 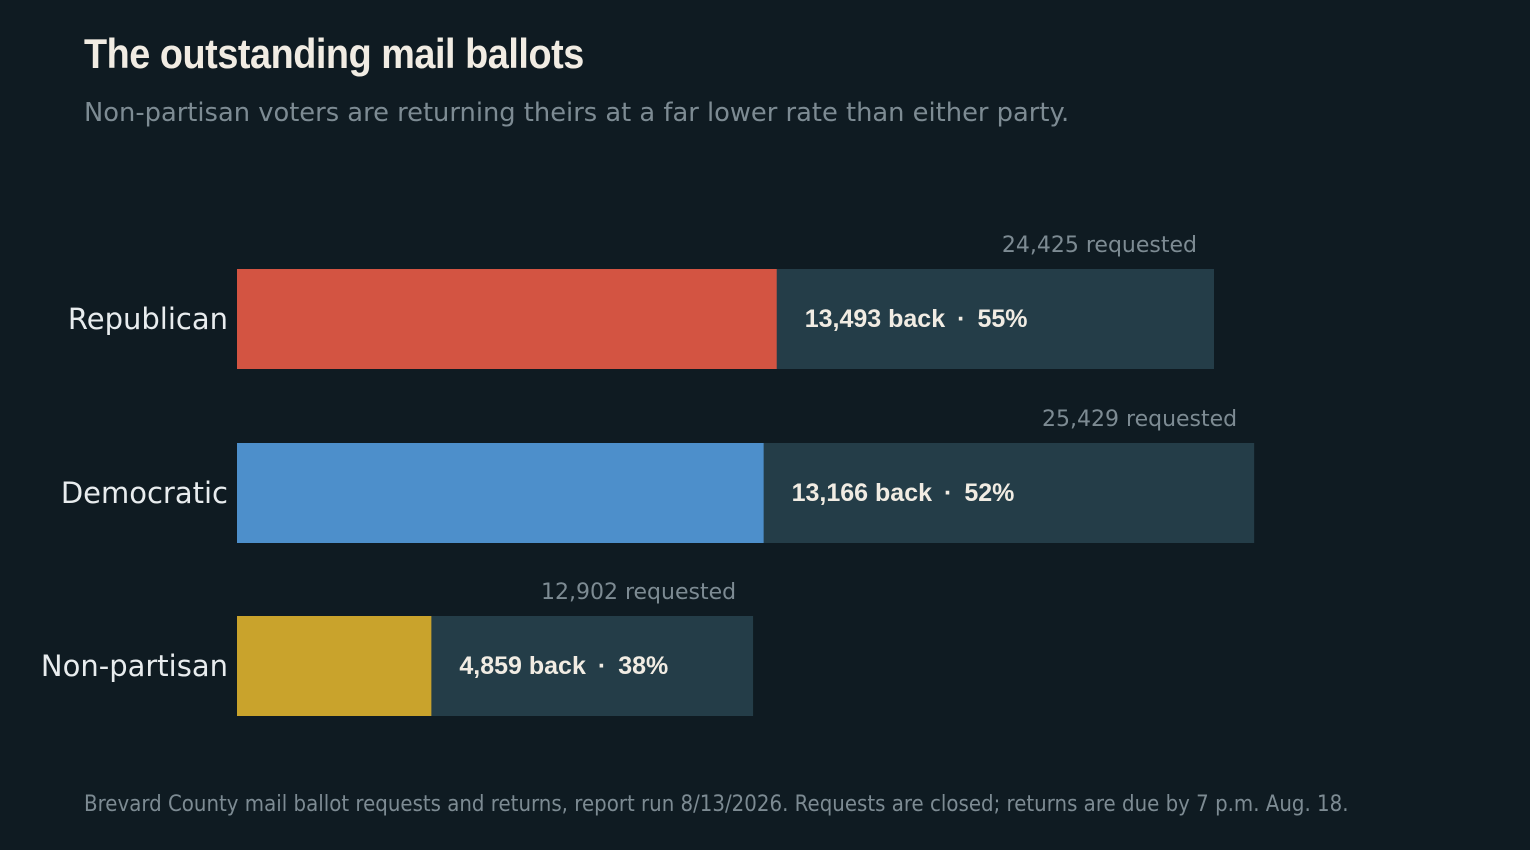 What do you see at coordinates (507, 319) in the screenshot?
I see `bar-back-republican` at bounding box center [507, 319].